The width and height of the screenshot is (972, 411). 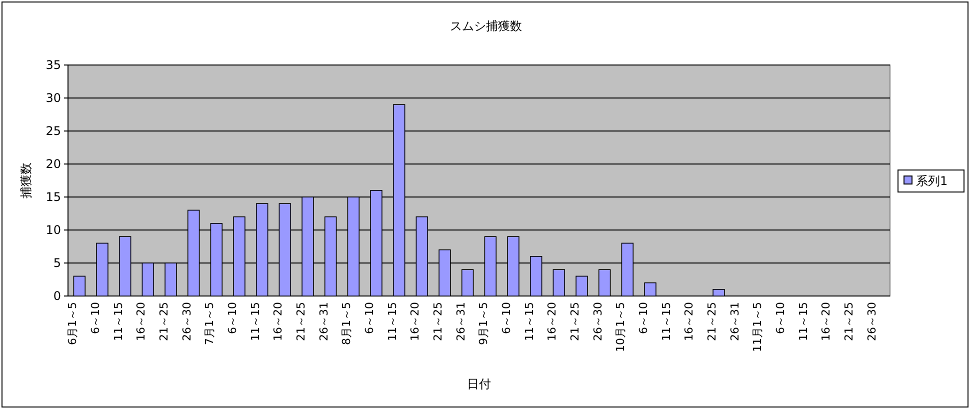 I want to click on y-tick-label: 15, so click(x=53, y=197).